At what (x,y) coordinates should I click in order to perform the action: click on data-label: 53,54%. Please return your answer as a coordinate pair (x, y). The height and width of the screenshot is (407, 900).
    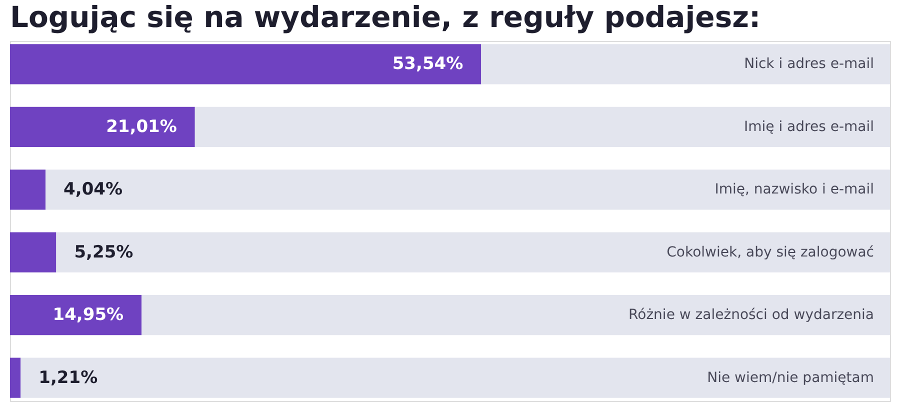
    Looking at the image, I should click on (428, 64).